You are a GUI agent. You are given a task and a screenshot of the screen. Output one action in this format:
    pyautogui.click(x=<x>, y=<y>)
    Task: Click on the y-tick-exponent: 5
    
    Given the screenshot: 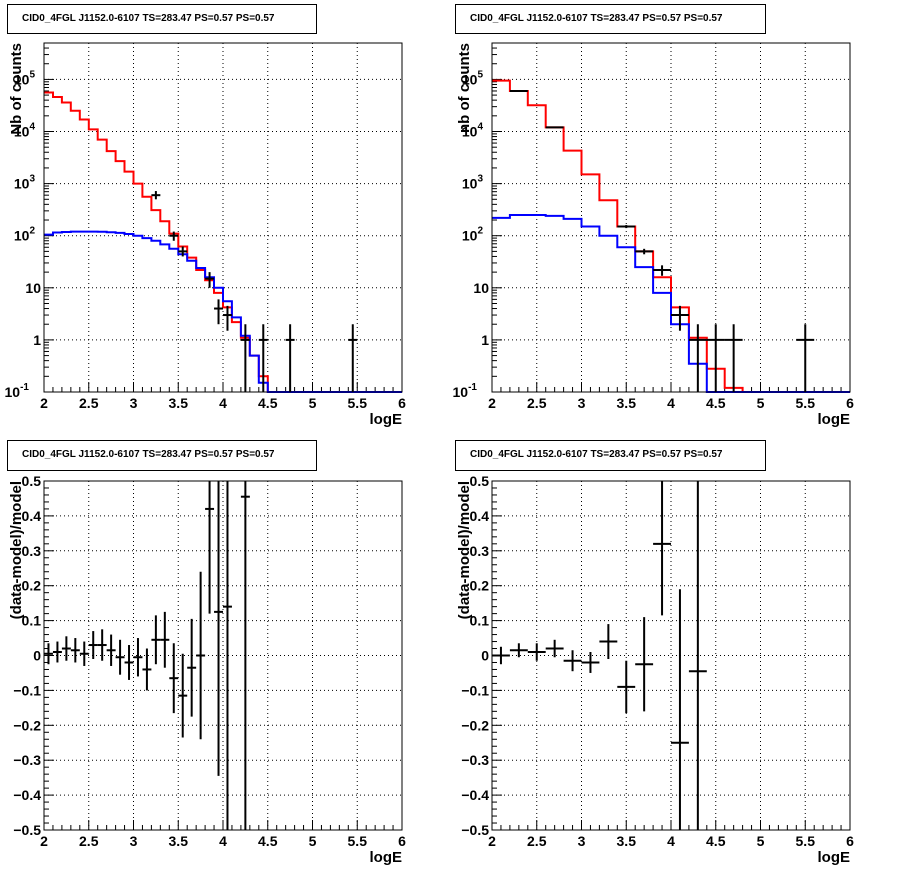 What is the action you would take?
    pyautogui.click(x=32, y=74)
    